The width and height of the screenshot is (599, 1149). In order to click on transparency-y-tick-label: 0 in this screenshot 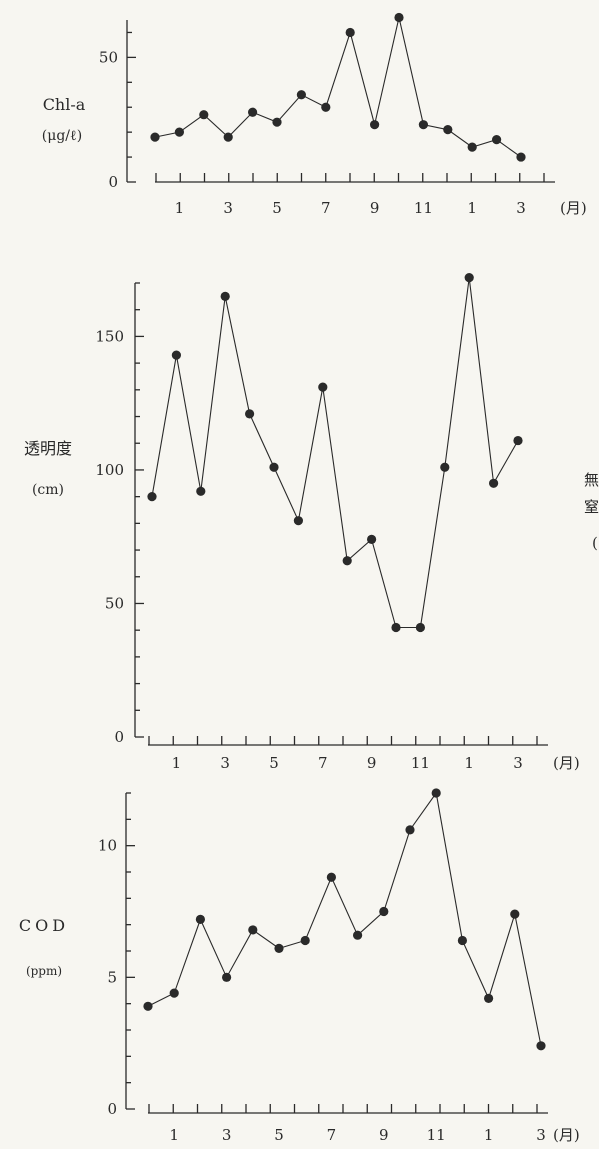, I will do `click(119, 737)`.